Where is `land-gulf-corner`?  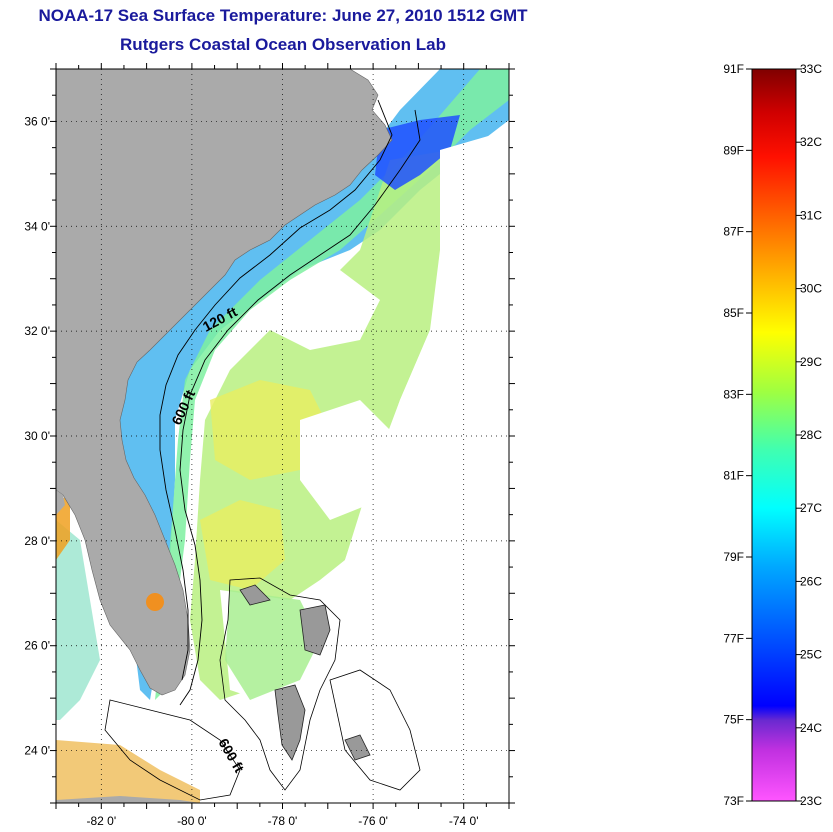 land-gulf-corner is located at coordinates (60, 502).